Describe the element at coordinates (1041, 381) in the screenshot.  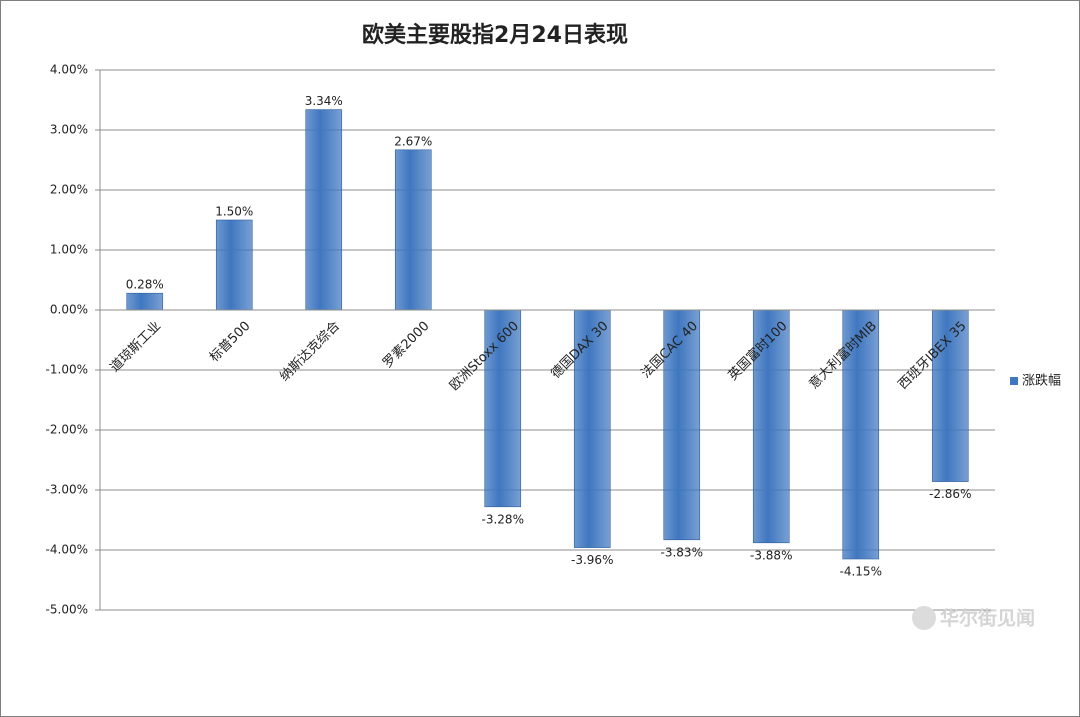
I see `legend-label: 涨跌幅` at that location.